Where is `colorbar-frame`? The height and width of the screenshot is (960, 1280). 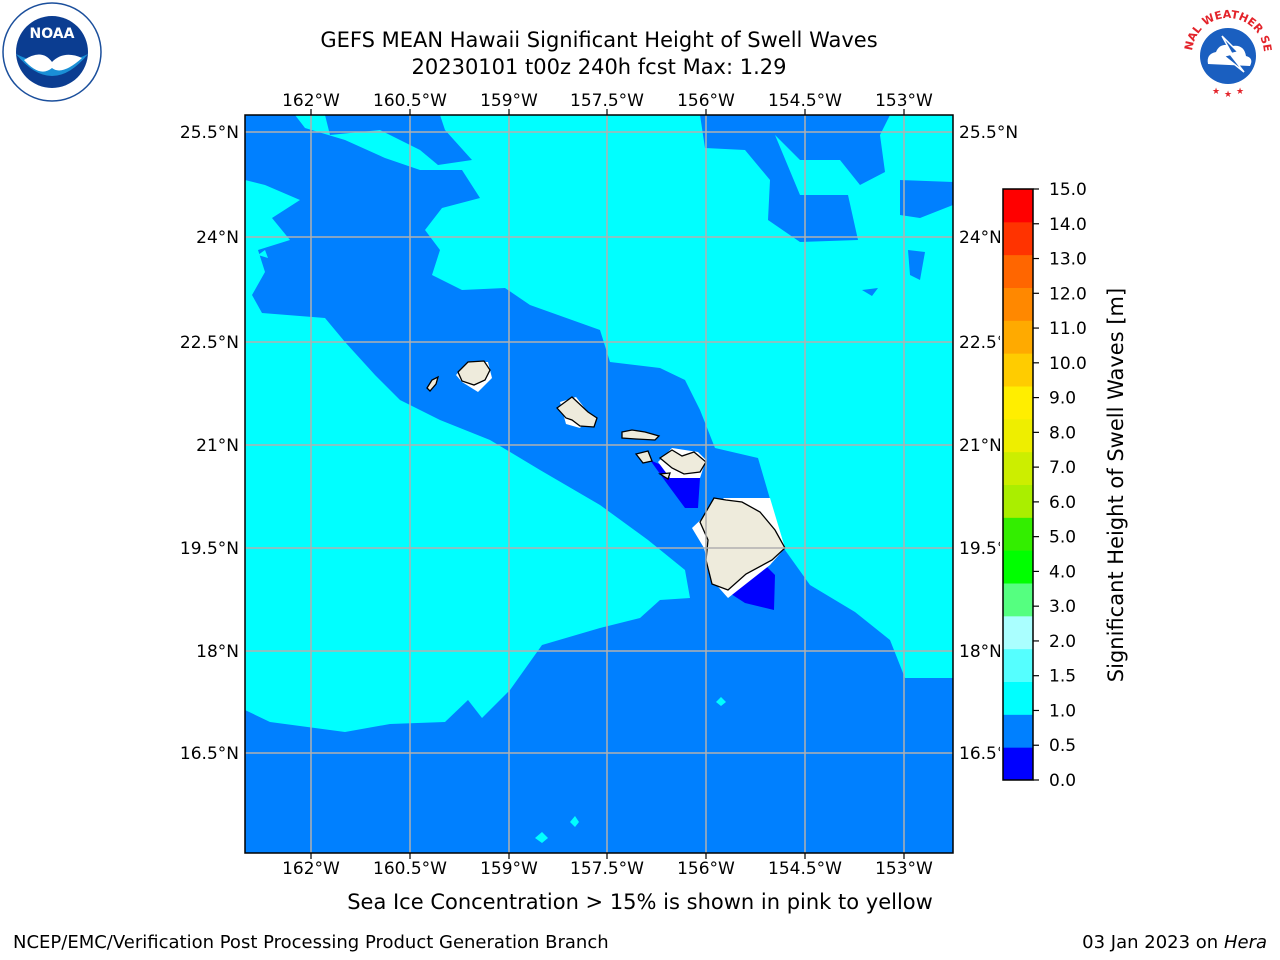 colorbar-frame is located at coordinates (1018, 484).